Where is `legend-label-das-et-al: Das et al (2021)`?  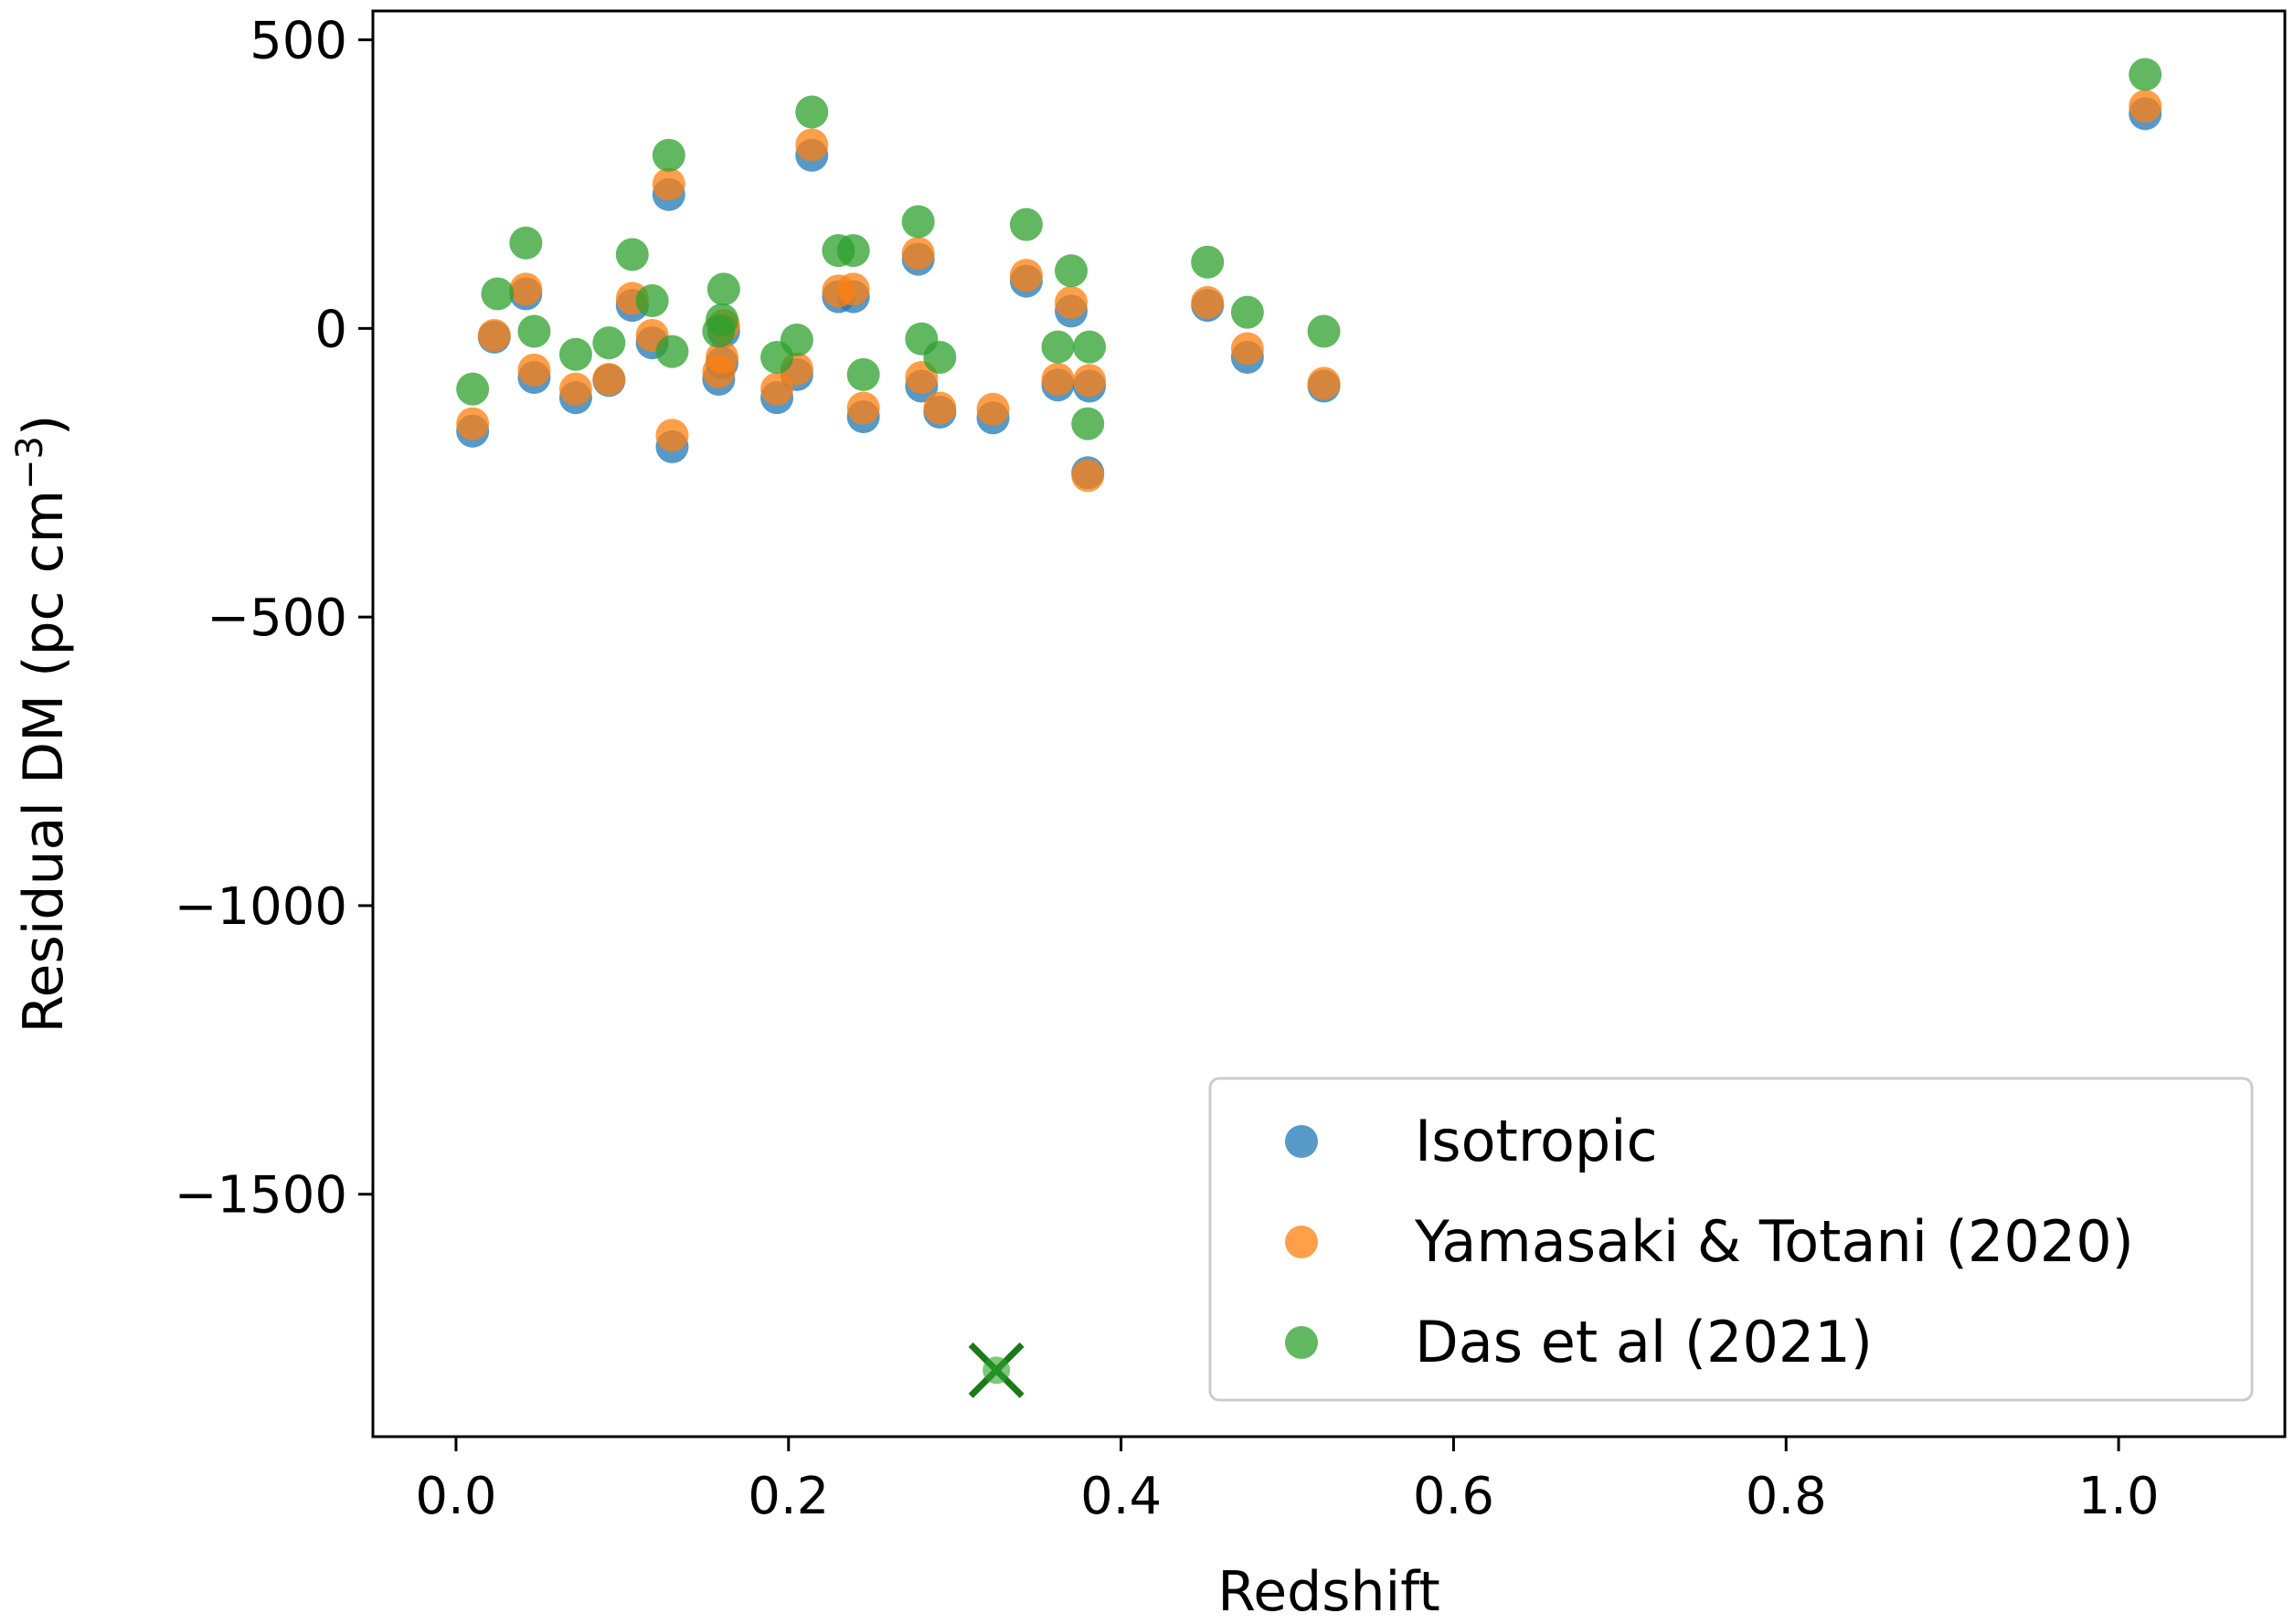 legend-label-das-et-al: Das et al (2021) is located at coordinates (1644, 1342).